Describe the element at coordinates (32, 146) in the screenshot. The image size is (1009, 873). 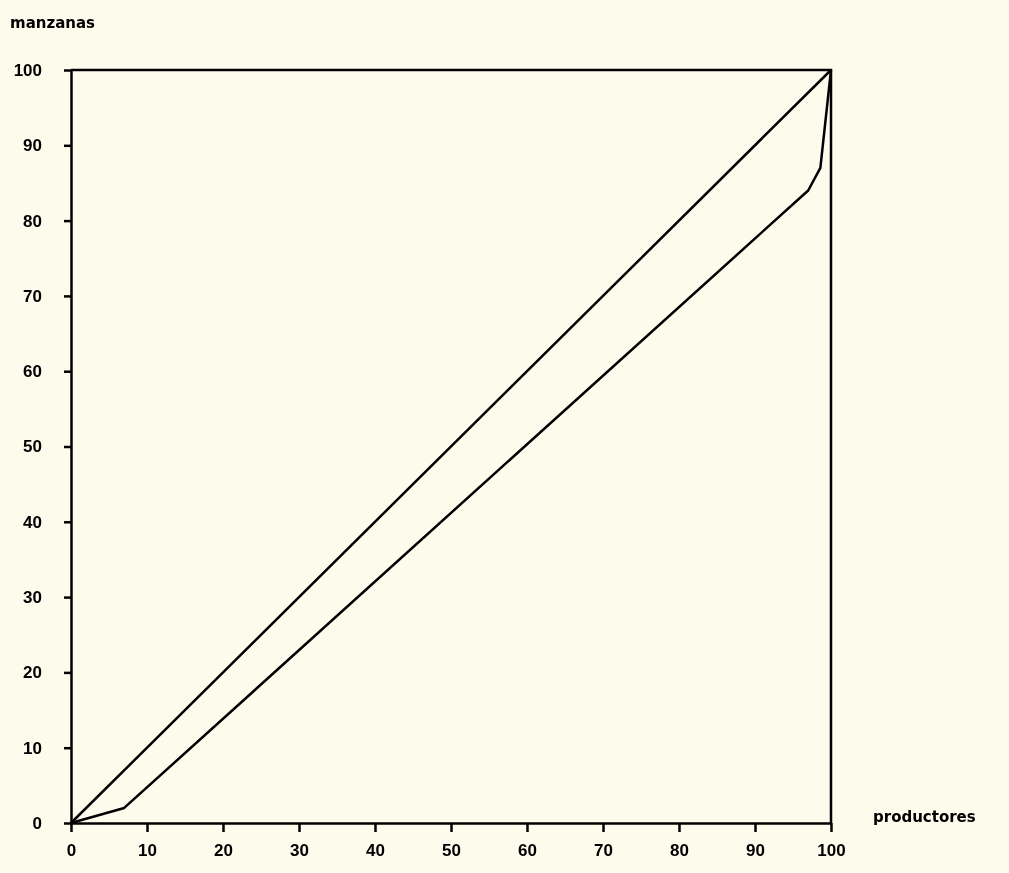
I see `y-tick-label: 90` at that location.